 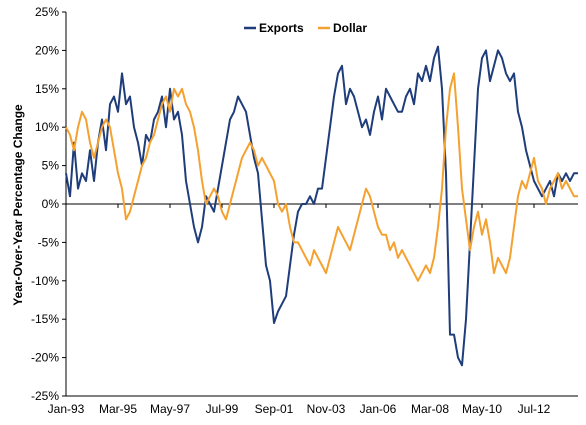 I want to click on x-tick-label: Sep-01, so click(x=274, y=409).